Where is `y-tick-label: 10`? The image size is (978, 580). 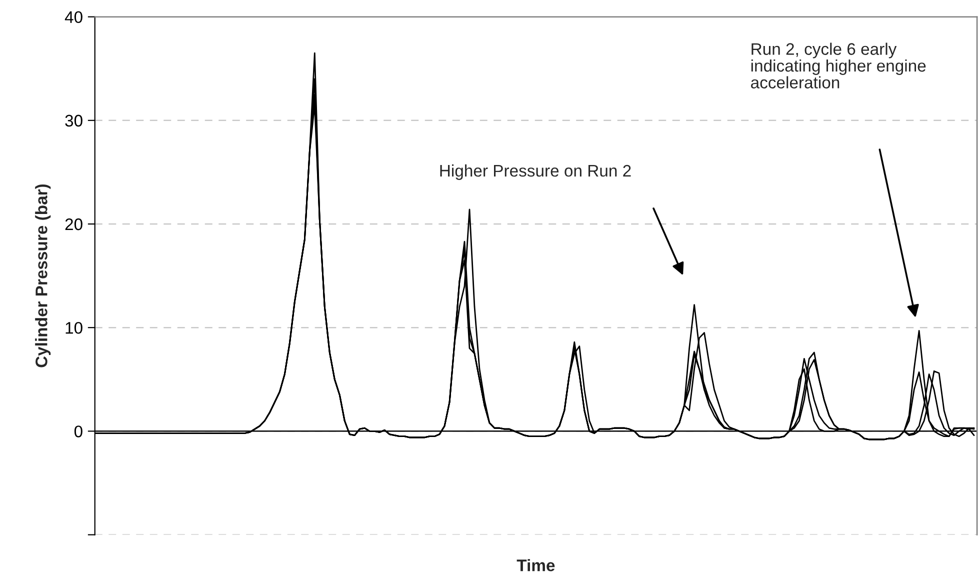
y-tick-label: 10 is located at coordinates (74, 328).